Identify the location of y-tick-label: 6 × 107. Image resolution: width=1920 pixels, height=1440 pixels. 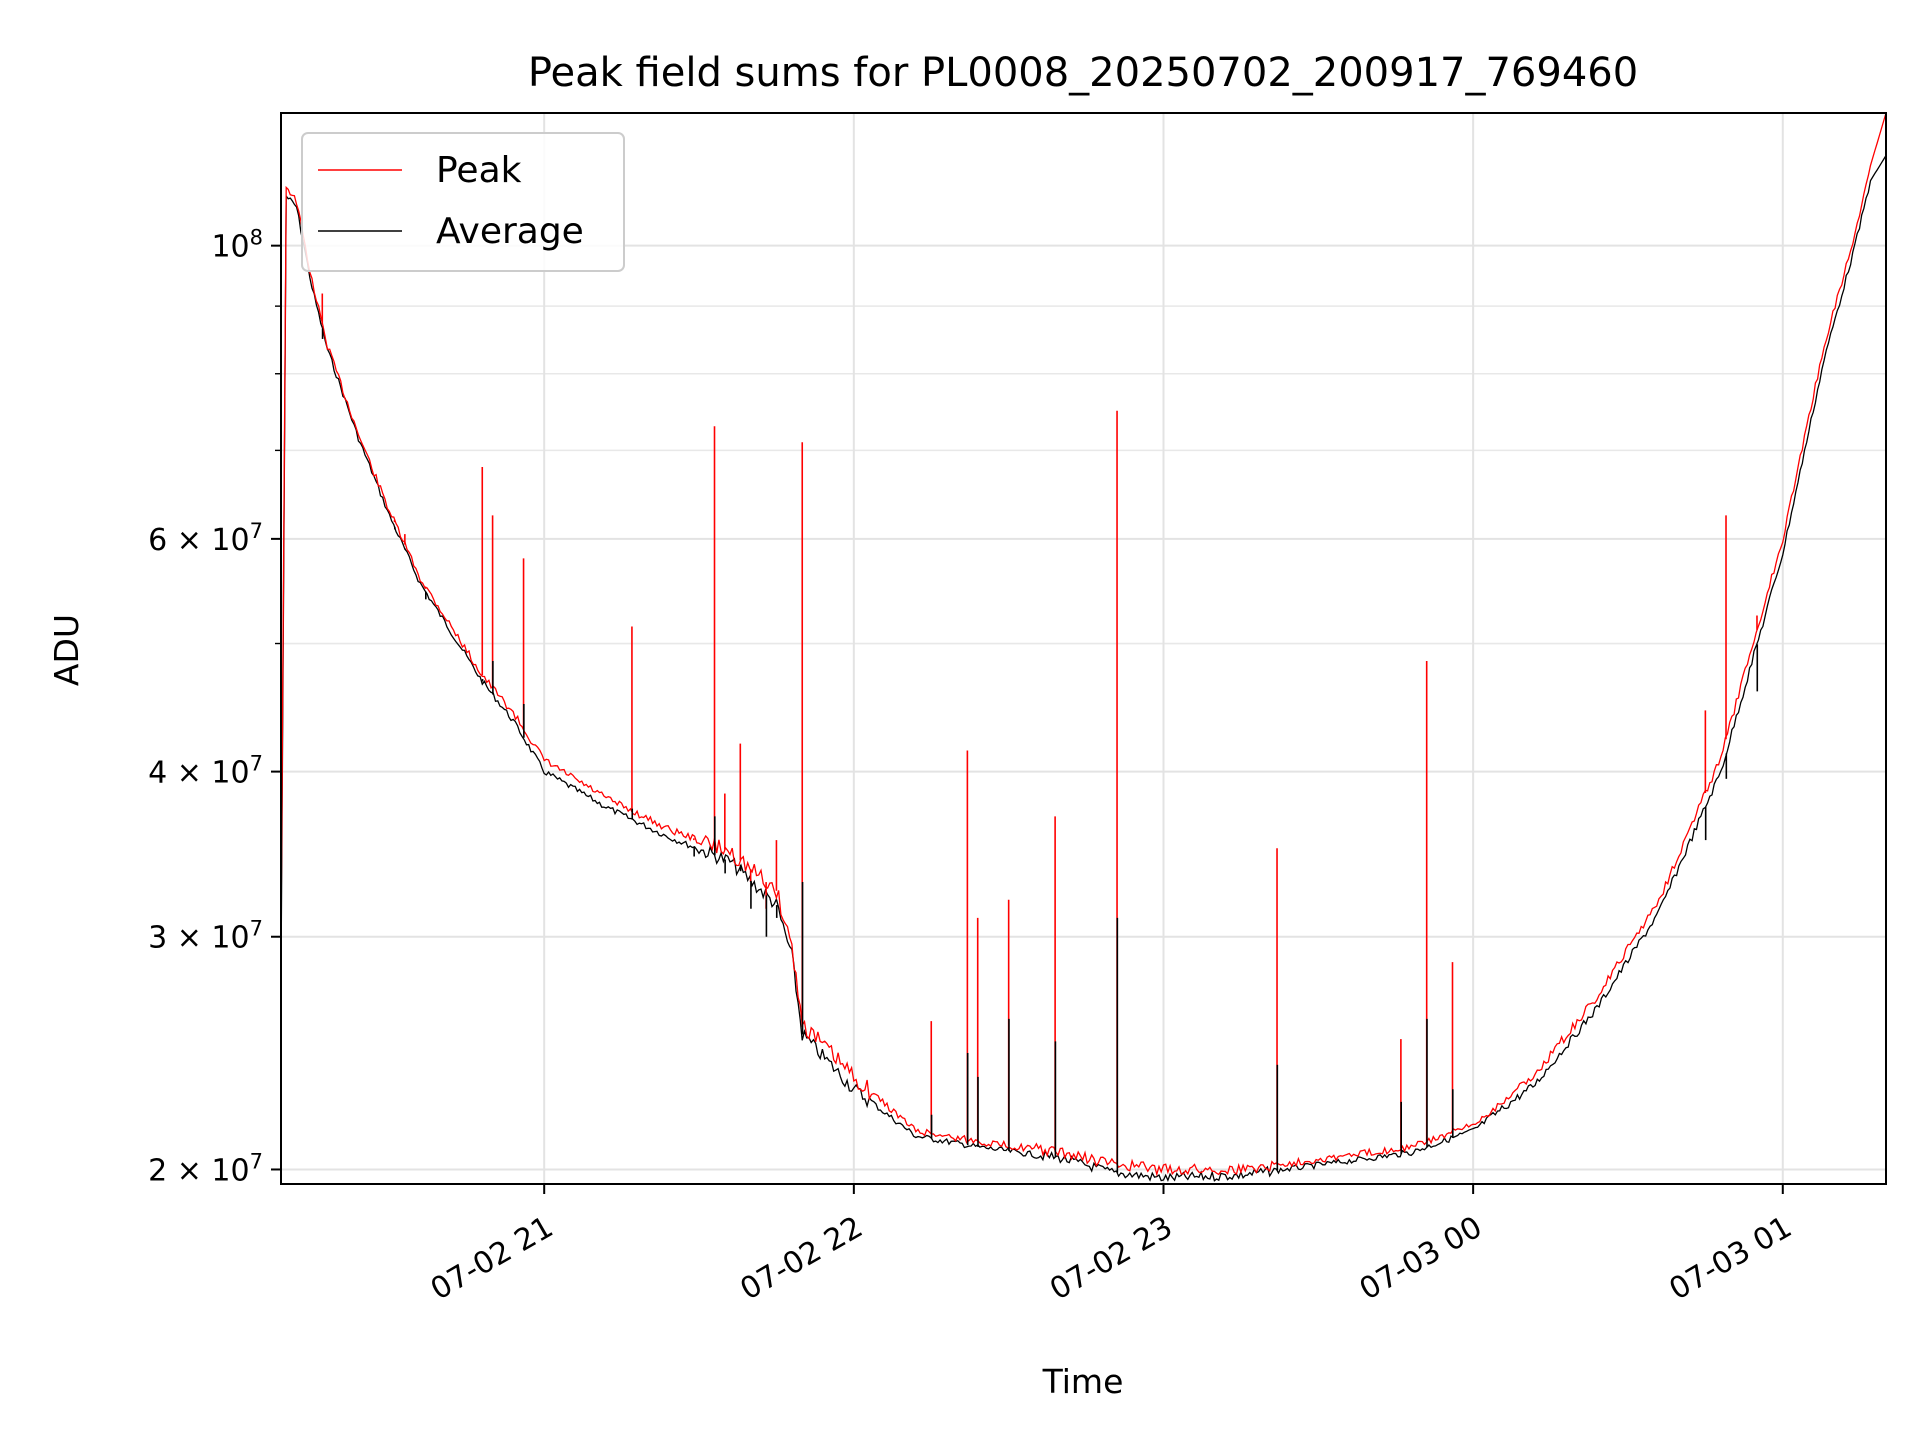
(205, 538).